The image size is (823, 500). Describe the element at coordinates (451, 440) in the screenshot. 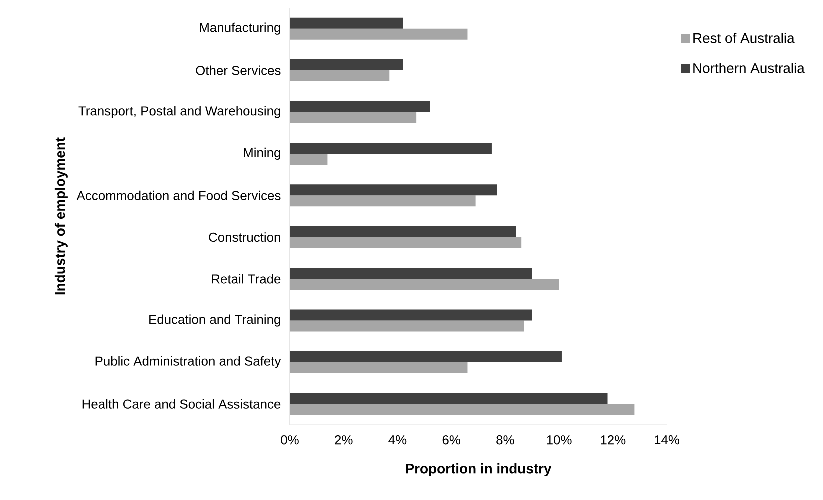

I see `x-tick-label: 6%` at that location.